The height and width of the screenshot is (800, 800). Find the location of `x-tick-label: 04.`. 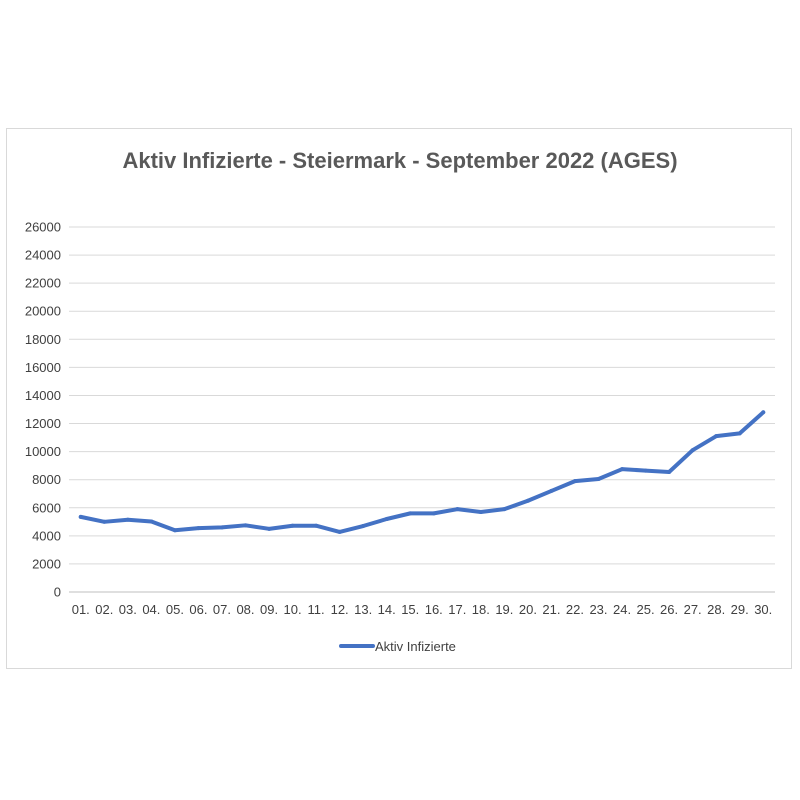

x-tick-label: 04. is located at coordinates (151, 609).